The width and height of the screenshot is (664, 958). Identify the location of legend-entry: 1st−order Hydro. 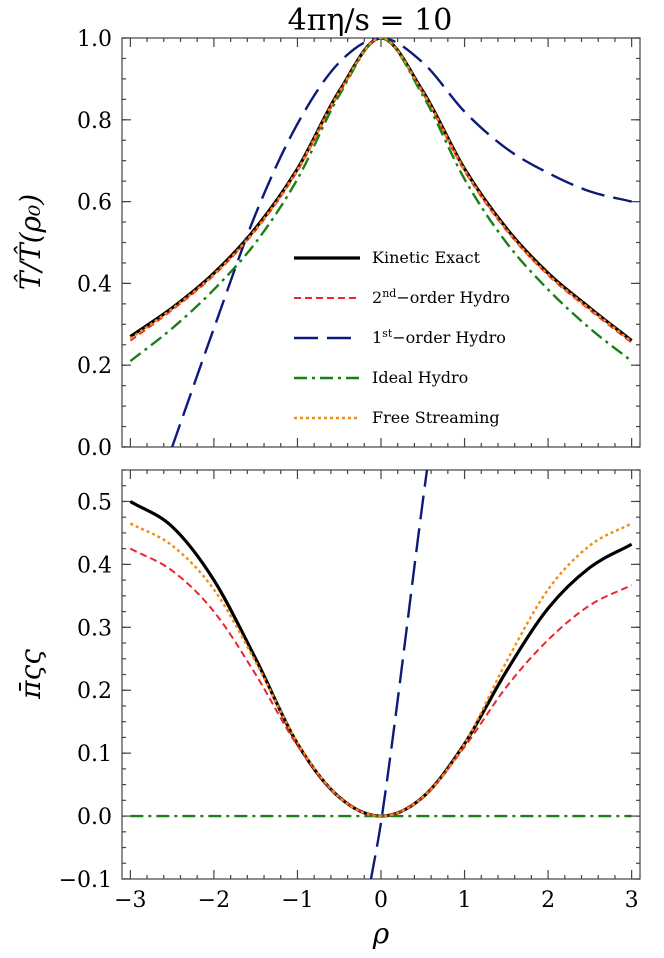
(439, 337).